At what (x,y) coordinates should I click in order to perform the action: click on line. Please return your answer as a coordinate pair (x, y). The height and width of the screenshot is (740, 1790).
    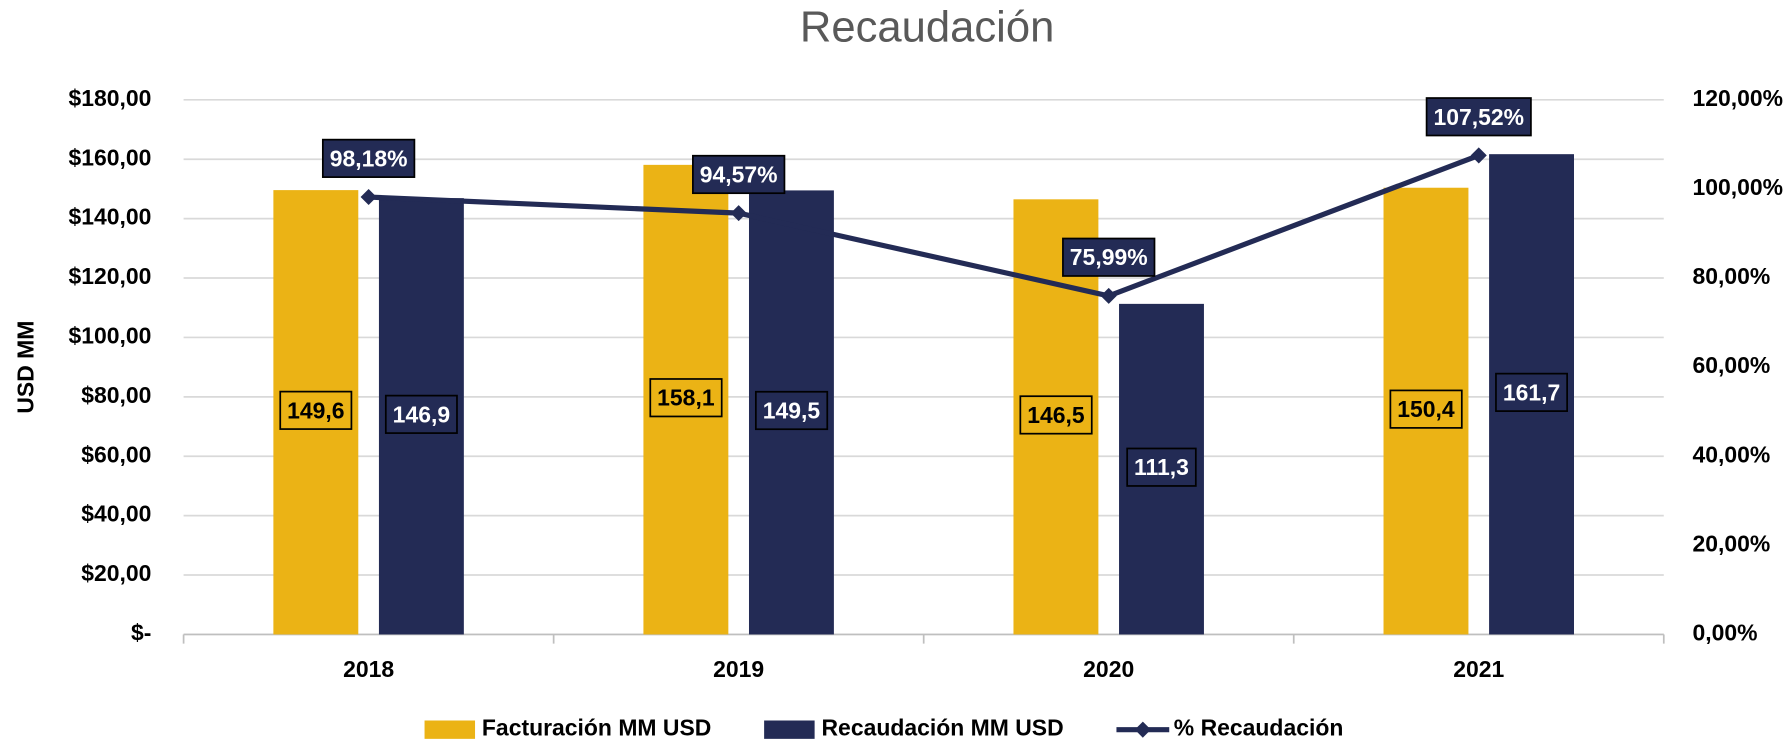
    Looking at the image, I should click on (924, 226).